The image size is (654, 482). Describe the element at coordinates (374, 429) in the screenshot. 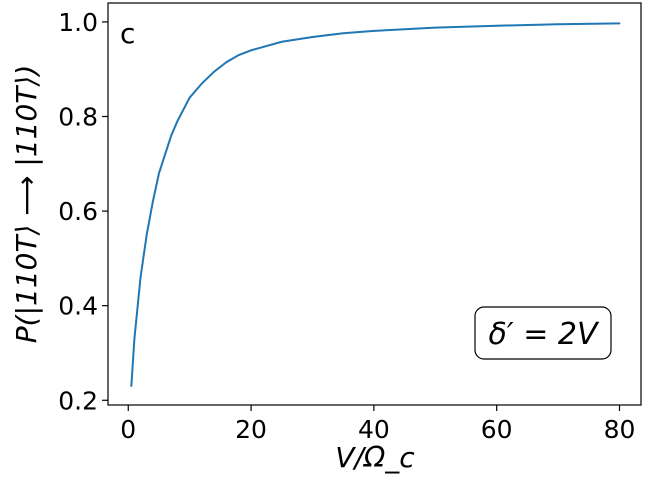

I see `x-tick-label: 40` at that location.